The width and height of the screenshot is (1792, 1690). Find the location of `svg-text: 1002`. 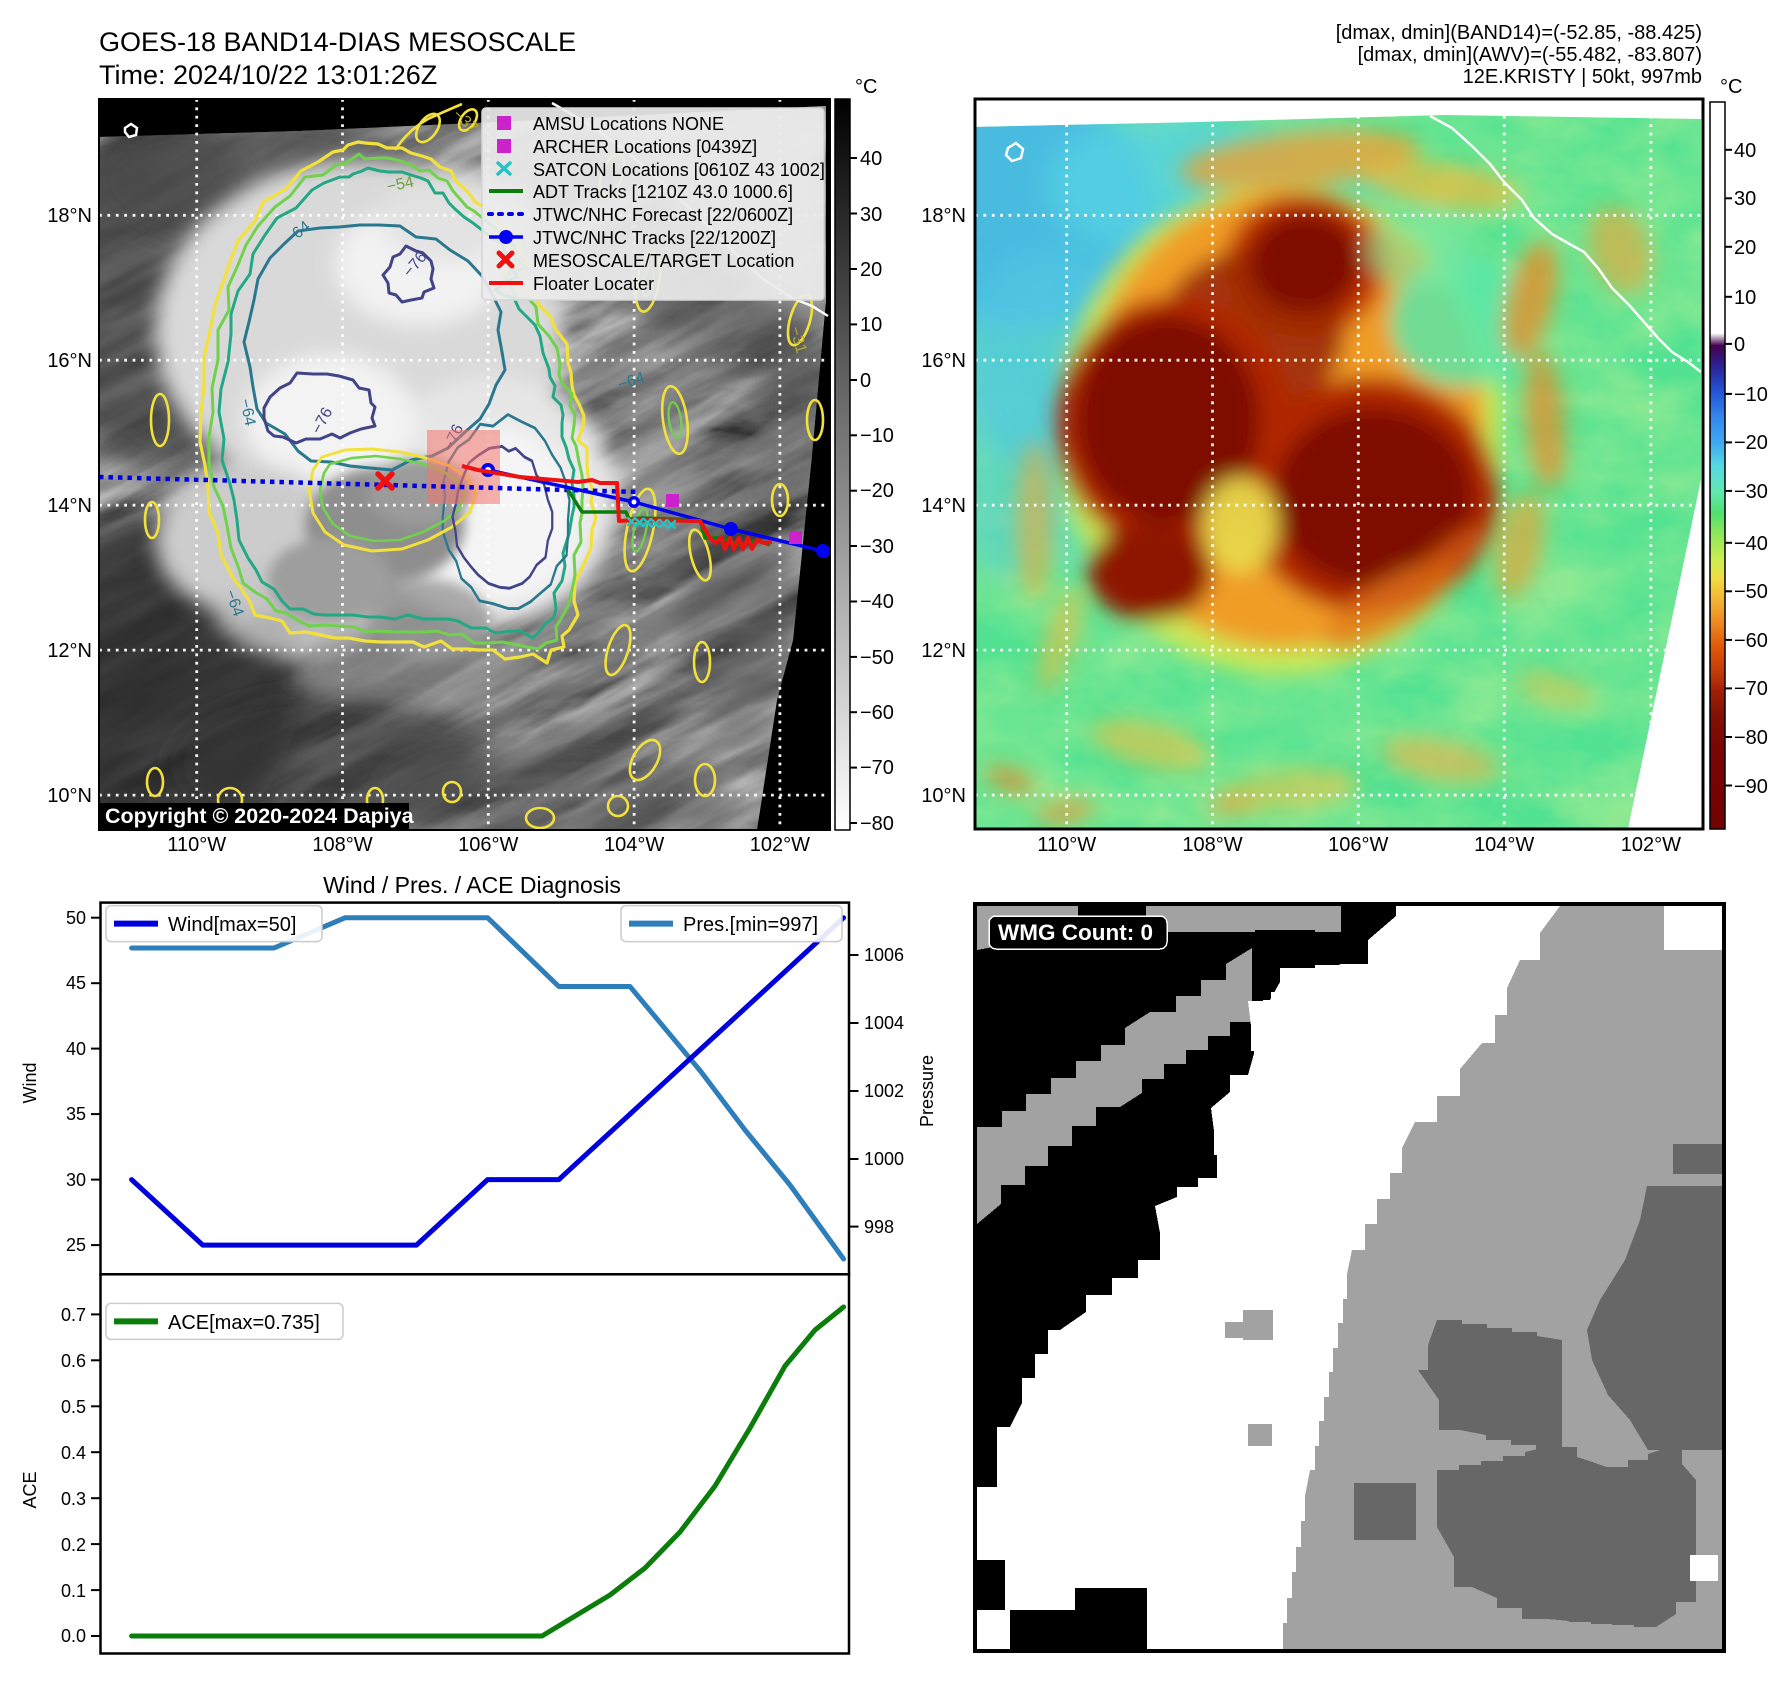

svg-text: 1002 is located at coordinates (884, 1091).